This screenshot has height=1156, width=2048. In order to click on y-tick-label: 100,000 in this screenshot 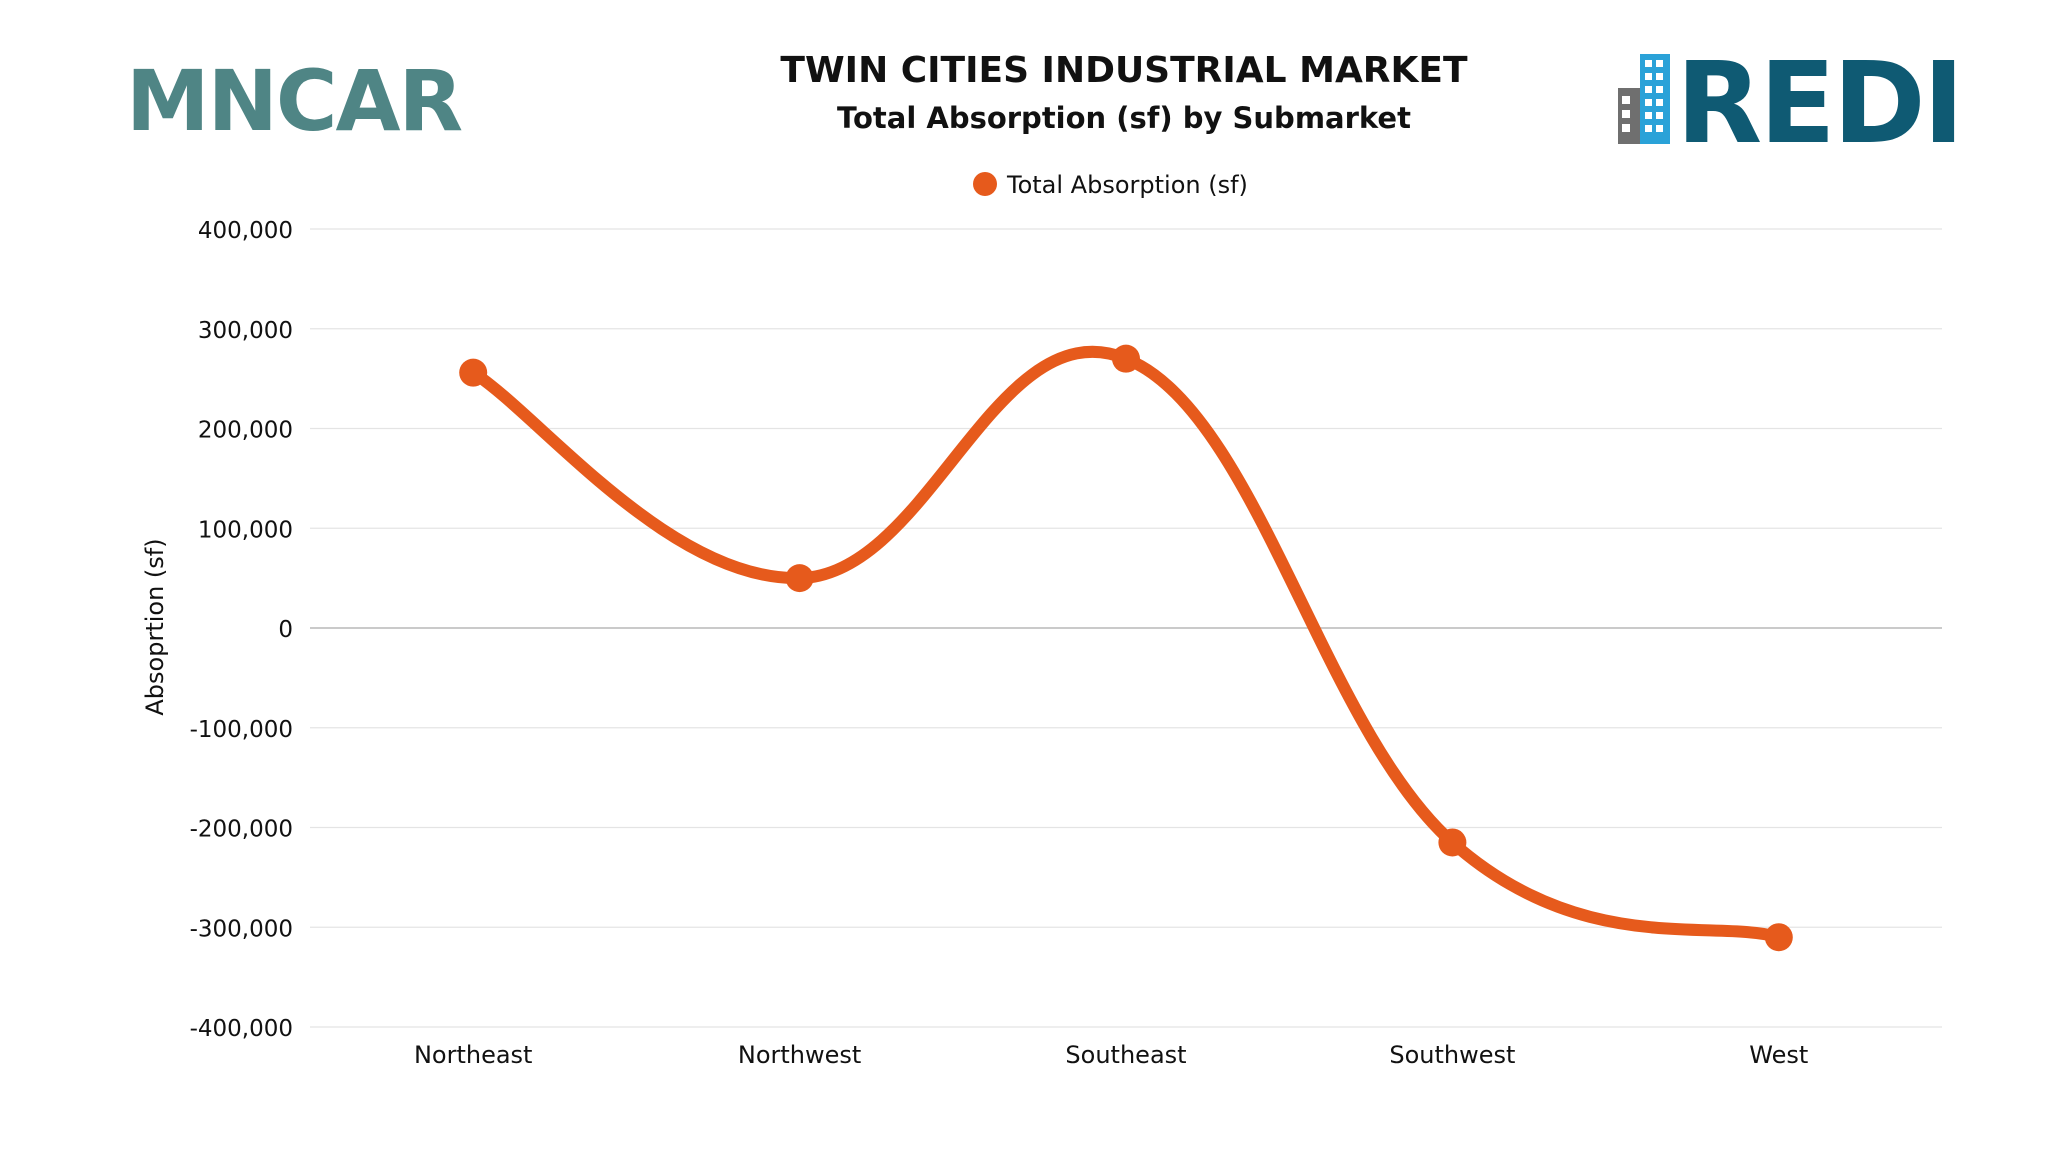, I will do `click(245, 530)`.